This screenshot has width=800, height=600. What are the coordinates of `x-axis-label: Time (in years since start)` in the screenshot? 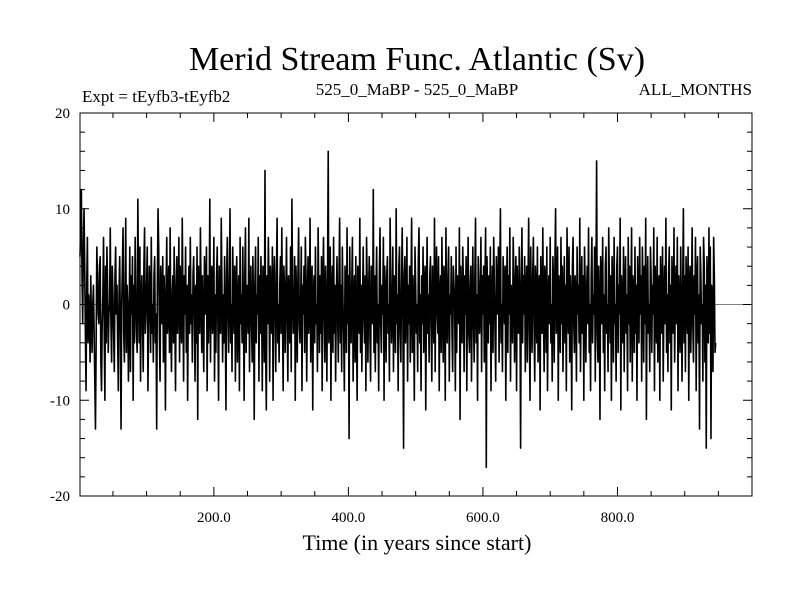 It's located at (417, 542).